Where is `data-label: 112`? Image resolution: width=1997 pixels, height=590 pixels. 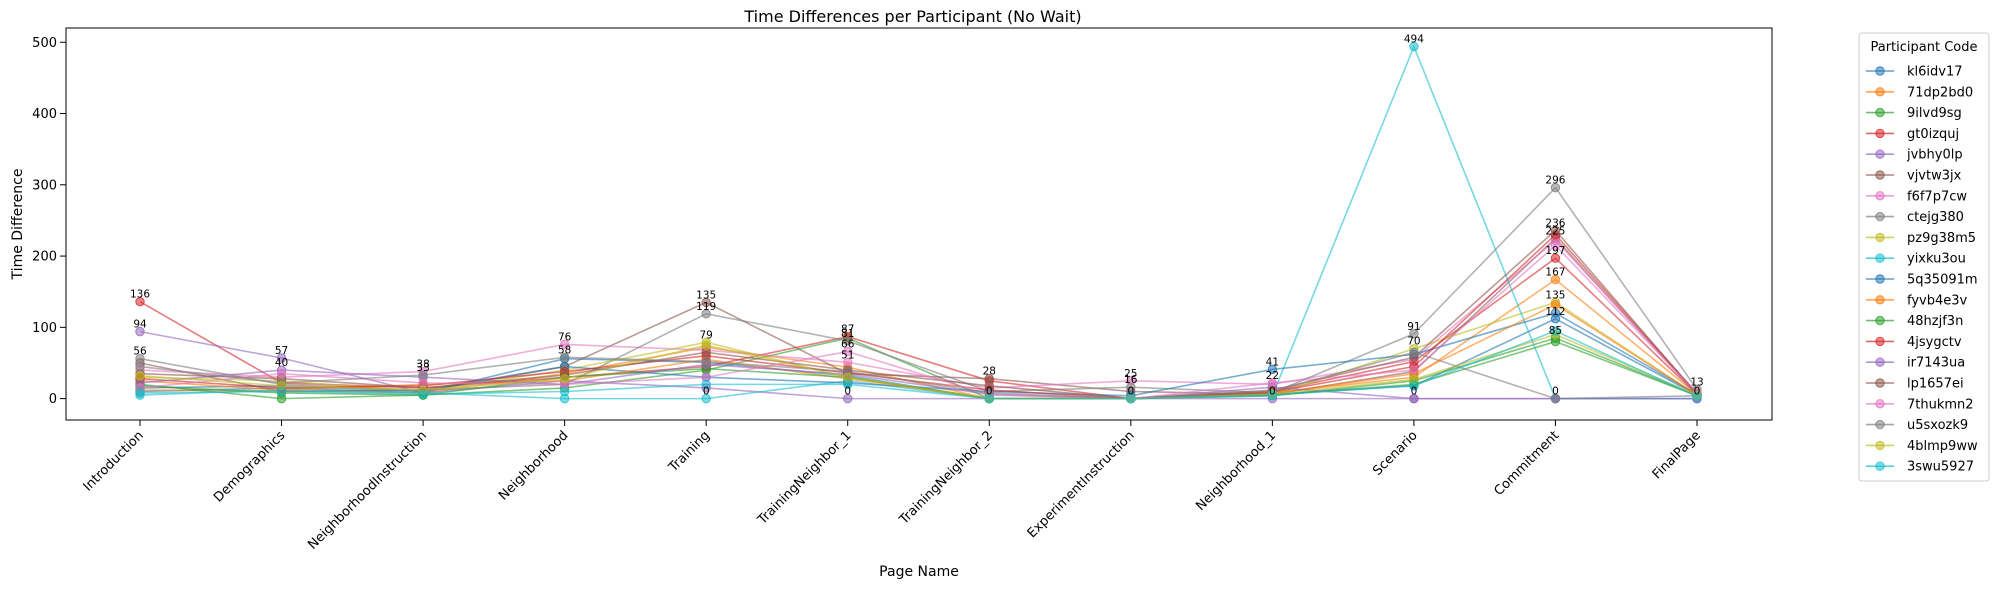 data-label: 112 is located at coordinates (1555, 312).